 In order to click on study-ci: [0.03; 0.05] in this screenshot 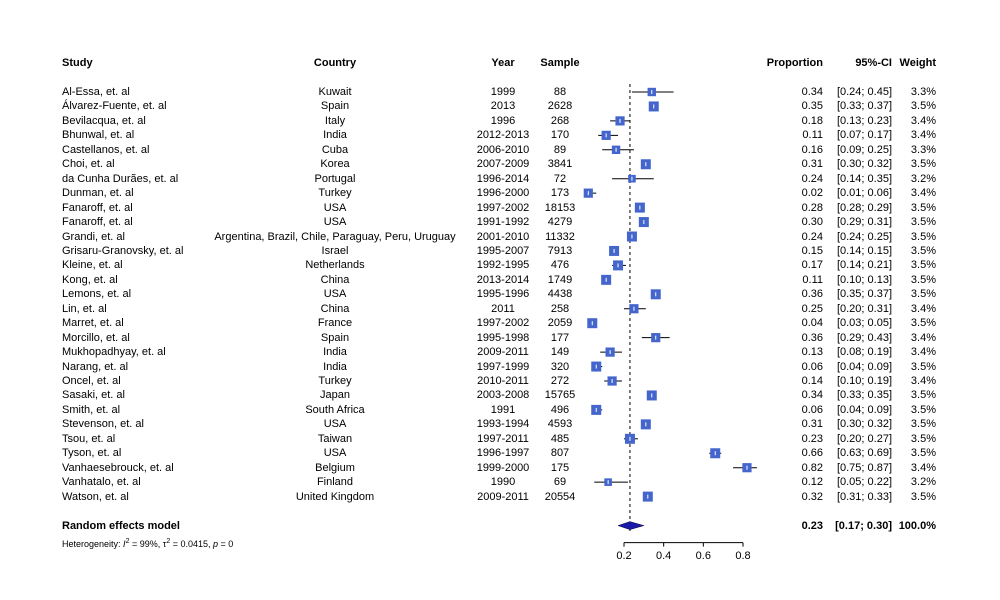, I will do `click(864, 323)`.